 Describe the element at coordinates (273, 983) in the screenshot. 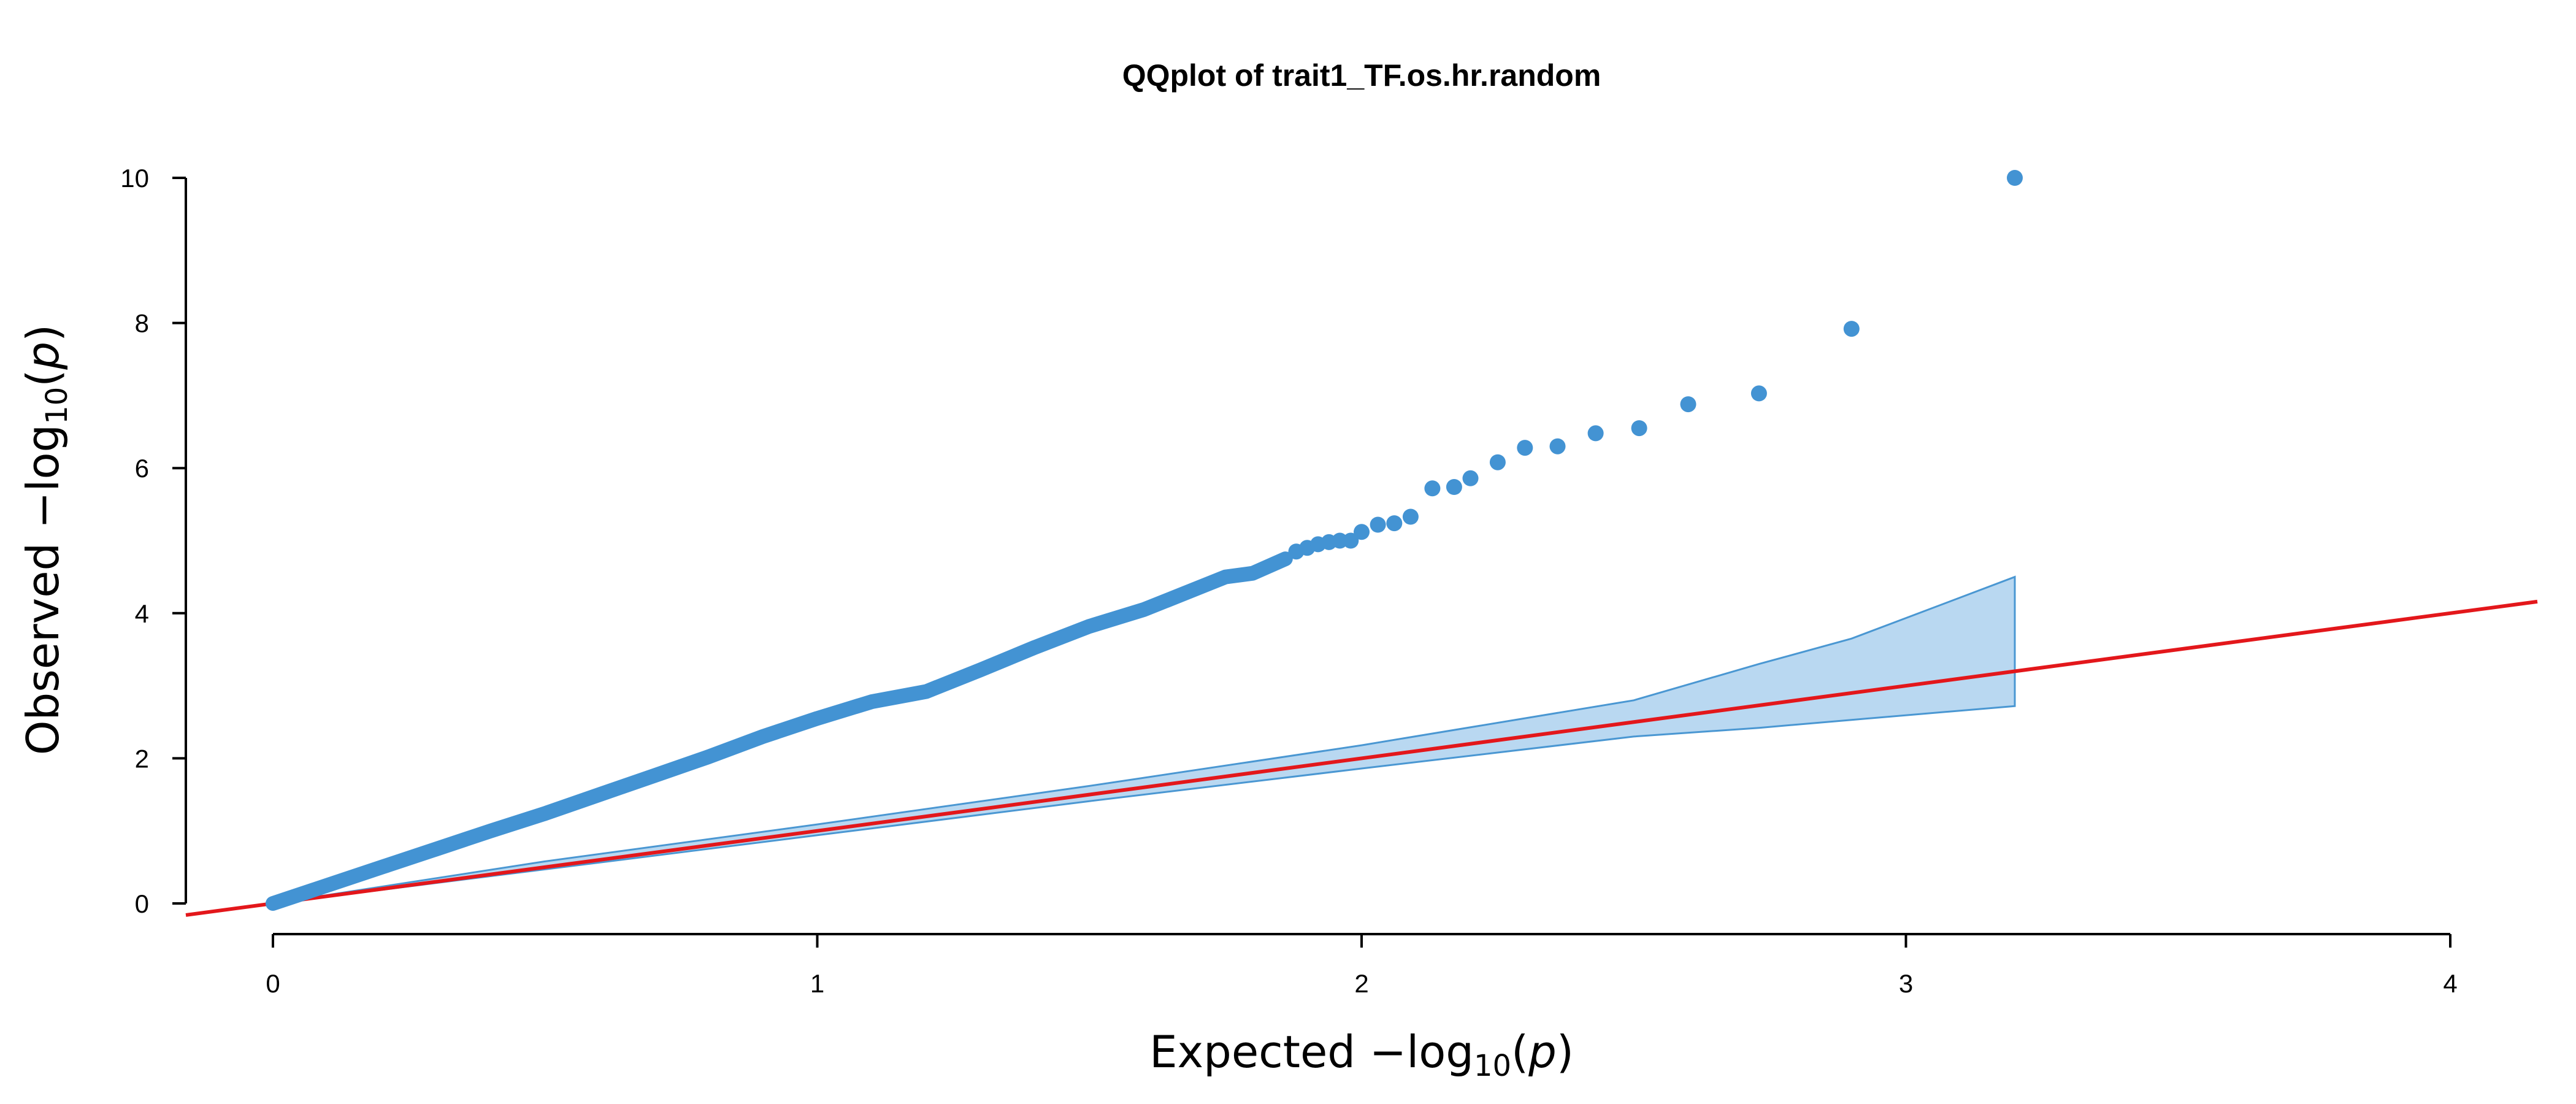

I see `x-tick-label: 0` at that location.